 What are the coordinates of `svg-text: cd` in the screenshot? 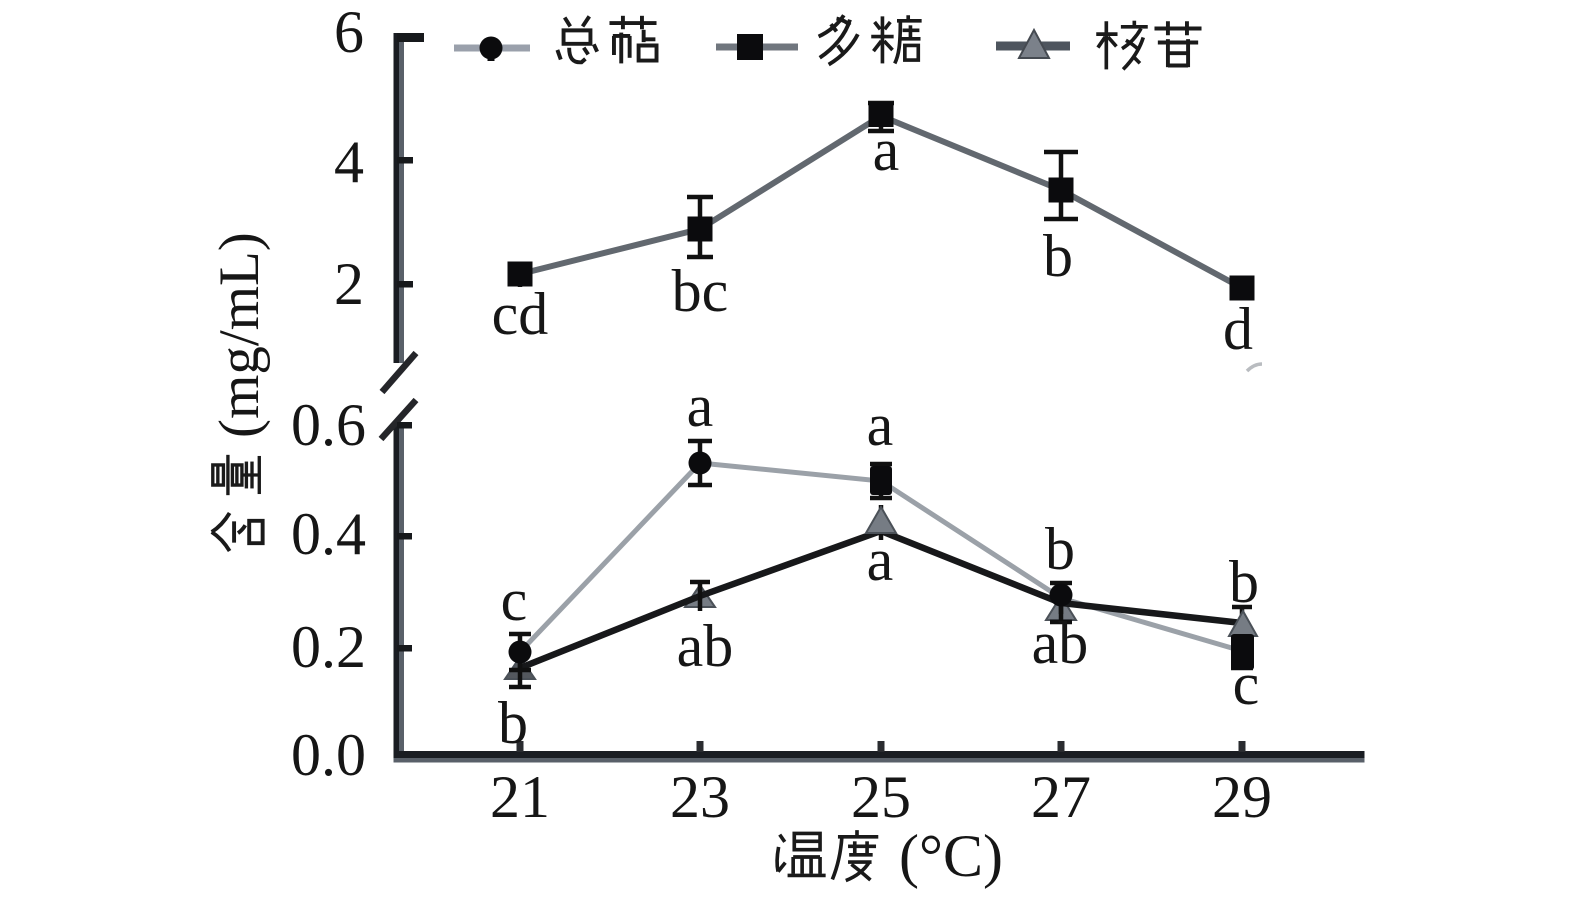 It's located at (520, 314).